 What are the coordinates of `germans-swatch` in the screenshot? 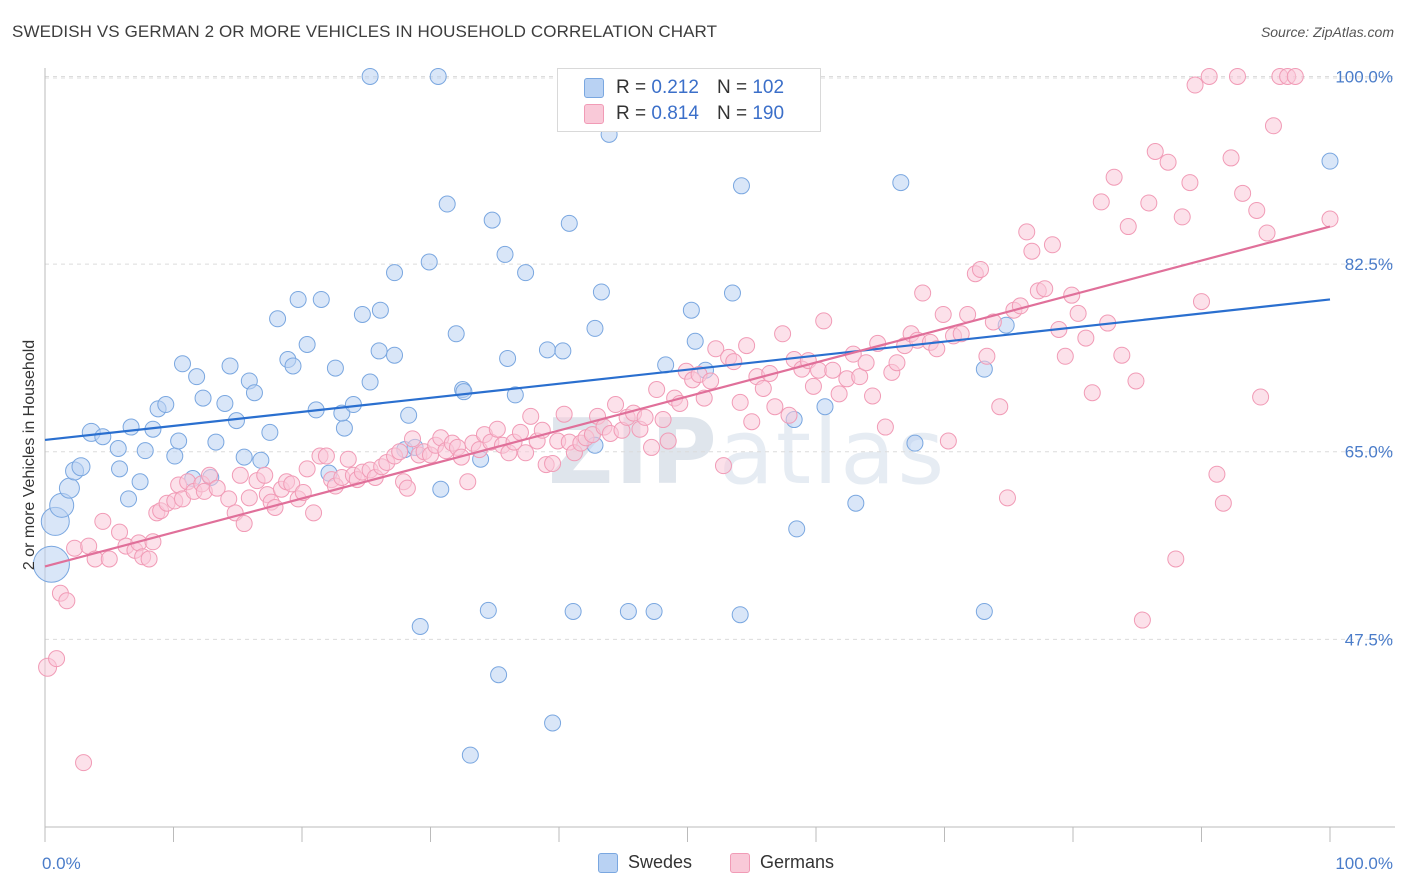 It's located at (594, 114).